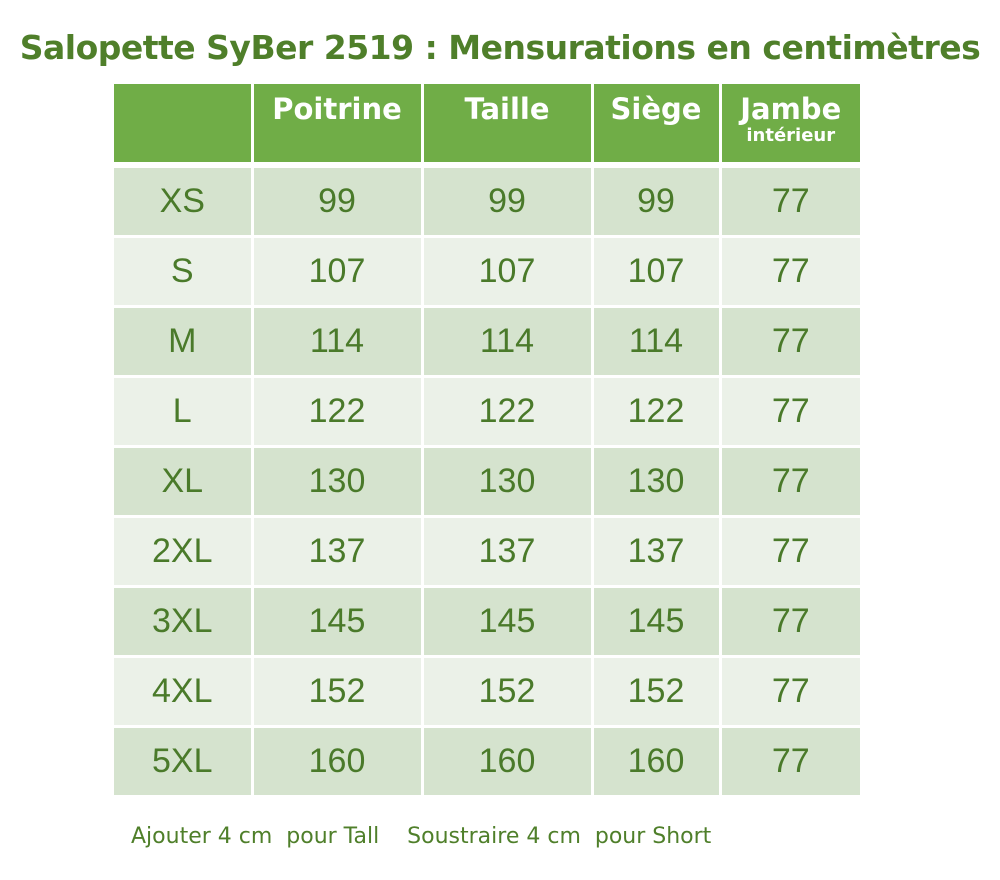  Describe the element at coordinates (184, 411) in the screenshot. I see `cell-size: L` at that location.